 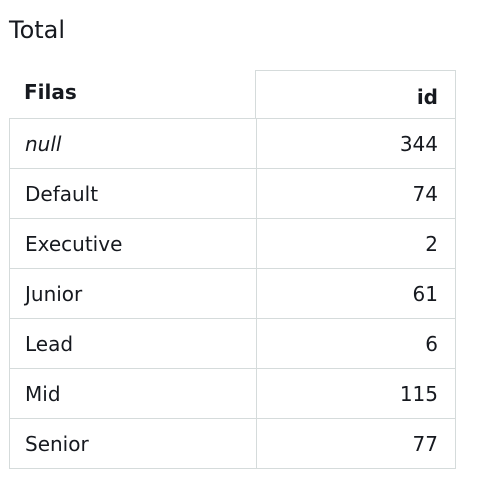 What do you see at coordinates (355, 193) in the screenshot?
I see `row-value: 74` at bounding box center [355, 193].